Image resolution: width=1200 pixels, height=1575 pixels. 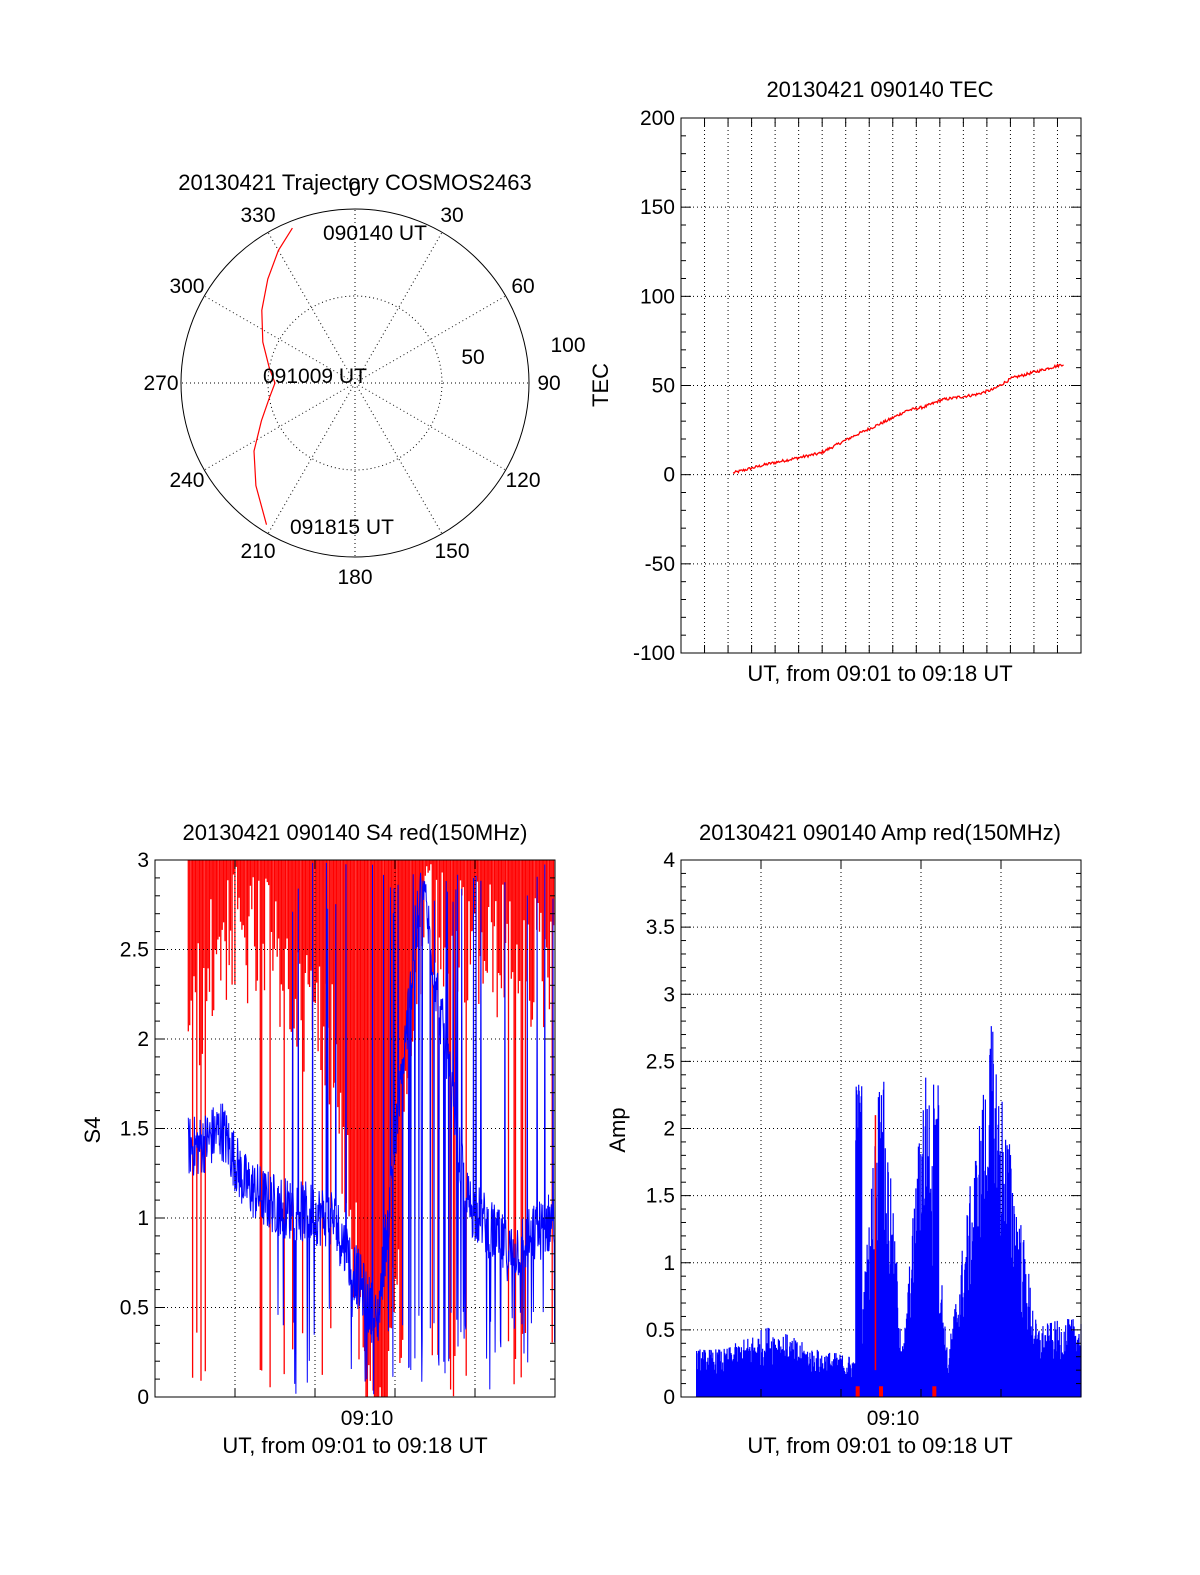 I want to click on polar-angle-label: 0, so click(x=355, y=189).